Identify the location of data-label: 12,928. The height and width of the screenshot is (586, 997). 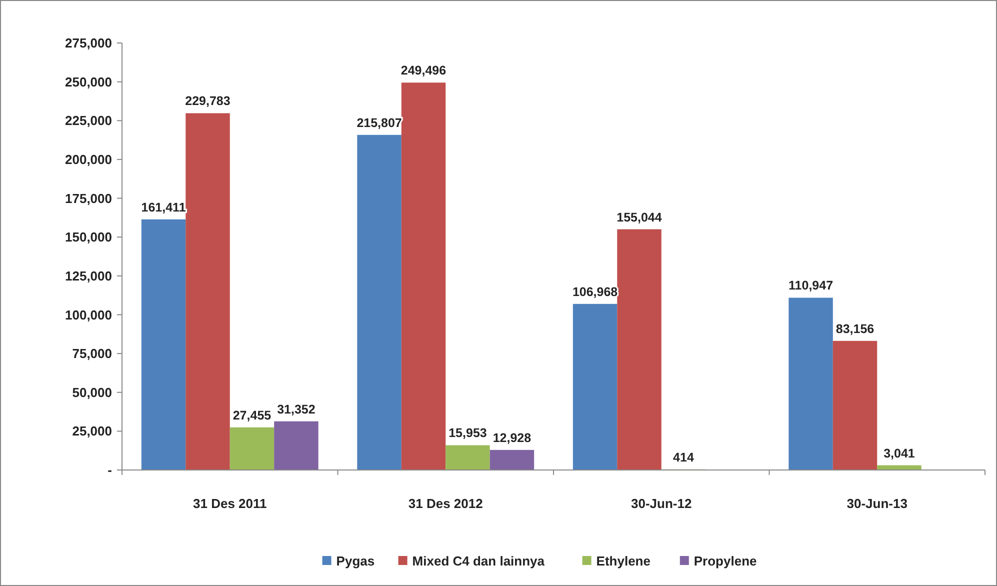
(512, 437).